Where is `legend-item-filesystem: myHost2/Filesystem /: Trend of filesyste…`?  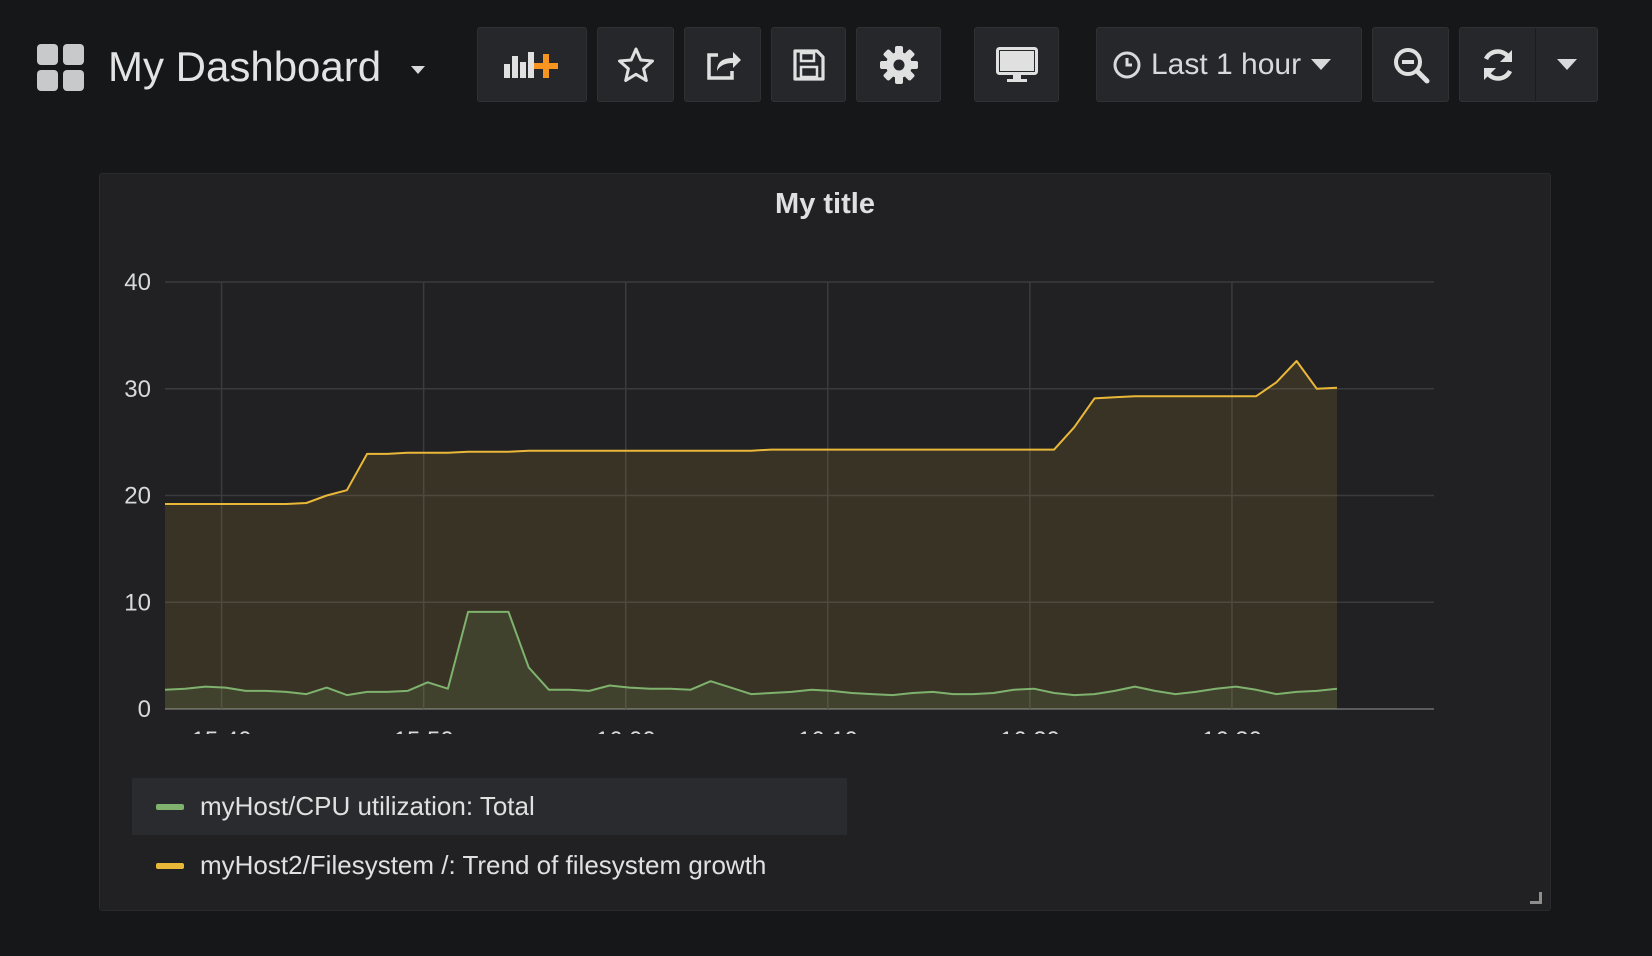 legend-item-filesystem: myHost2/Filesystem /: Trend of filesyste… is located at coordinates (449, 865).